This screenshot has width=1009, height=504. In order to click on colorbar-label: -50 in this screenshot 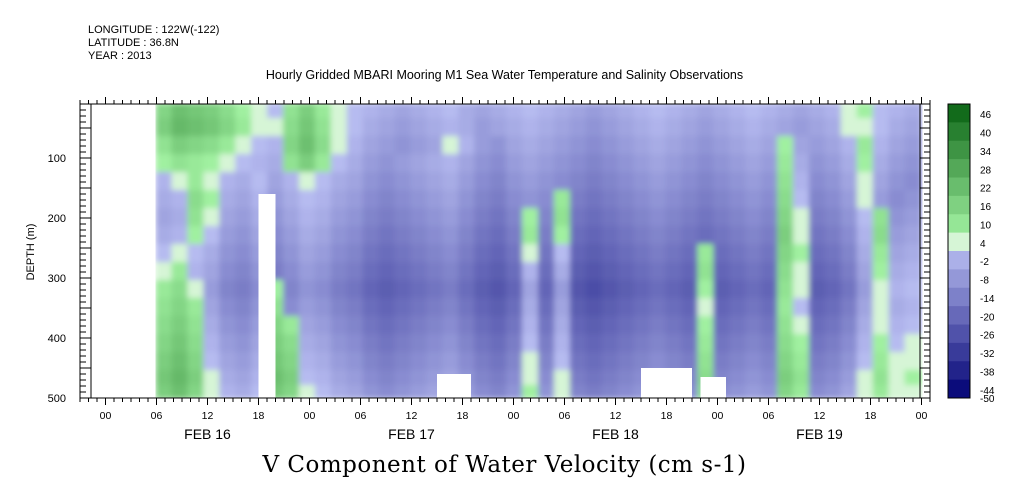, I will do `click(987, 399)`.